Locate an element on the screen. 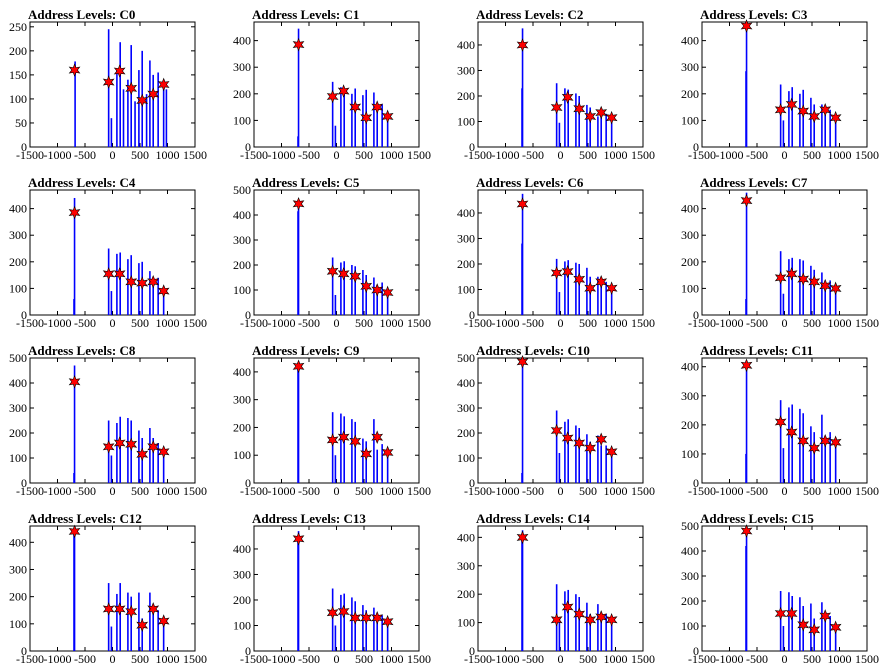  y-tick-label: 150 is located at coordinates (18, 75).